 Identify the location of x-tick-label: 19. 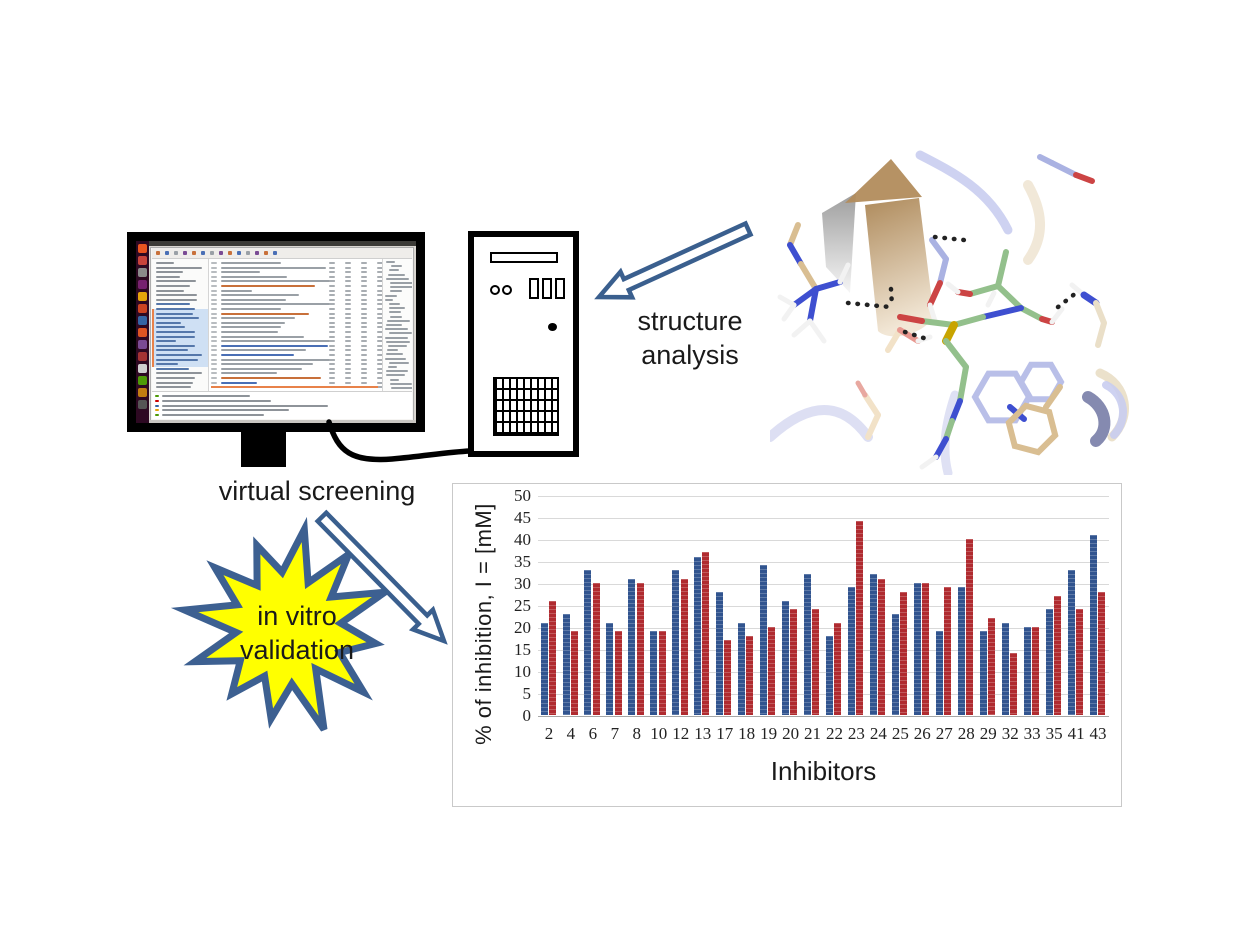
(769, 733).